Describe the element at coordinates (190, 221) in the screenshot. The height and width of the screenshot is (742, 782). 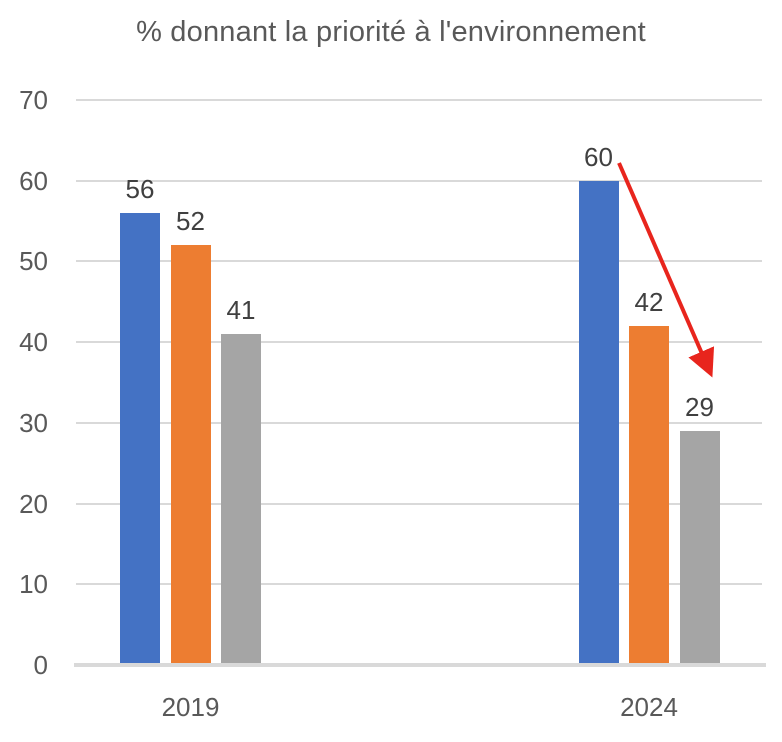
I see `bar-value-label: 52` at that location.